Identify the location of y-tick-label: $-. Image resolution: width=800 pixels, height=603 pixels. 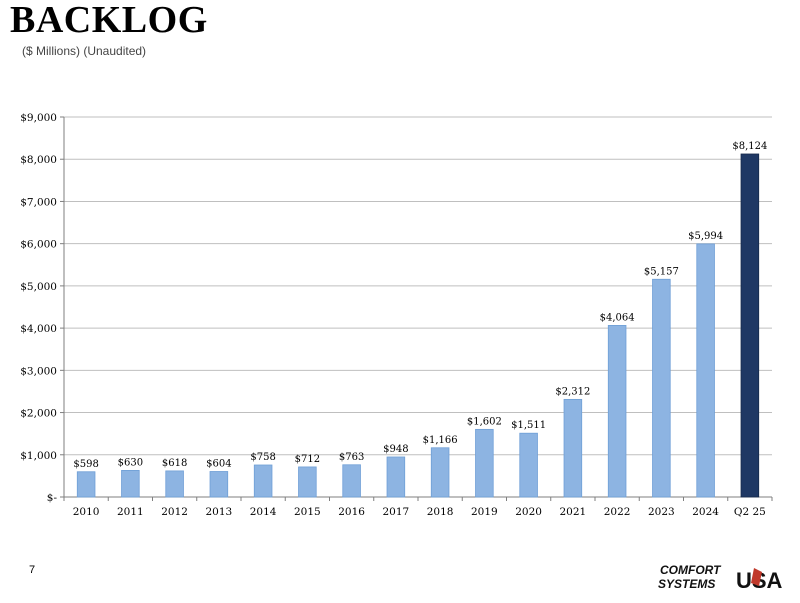
(52, 498).